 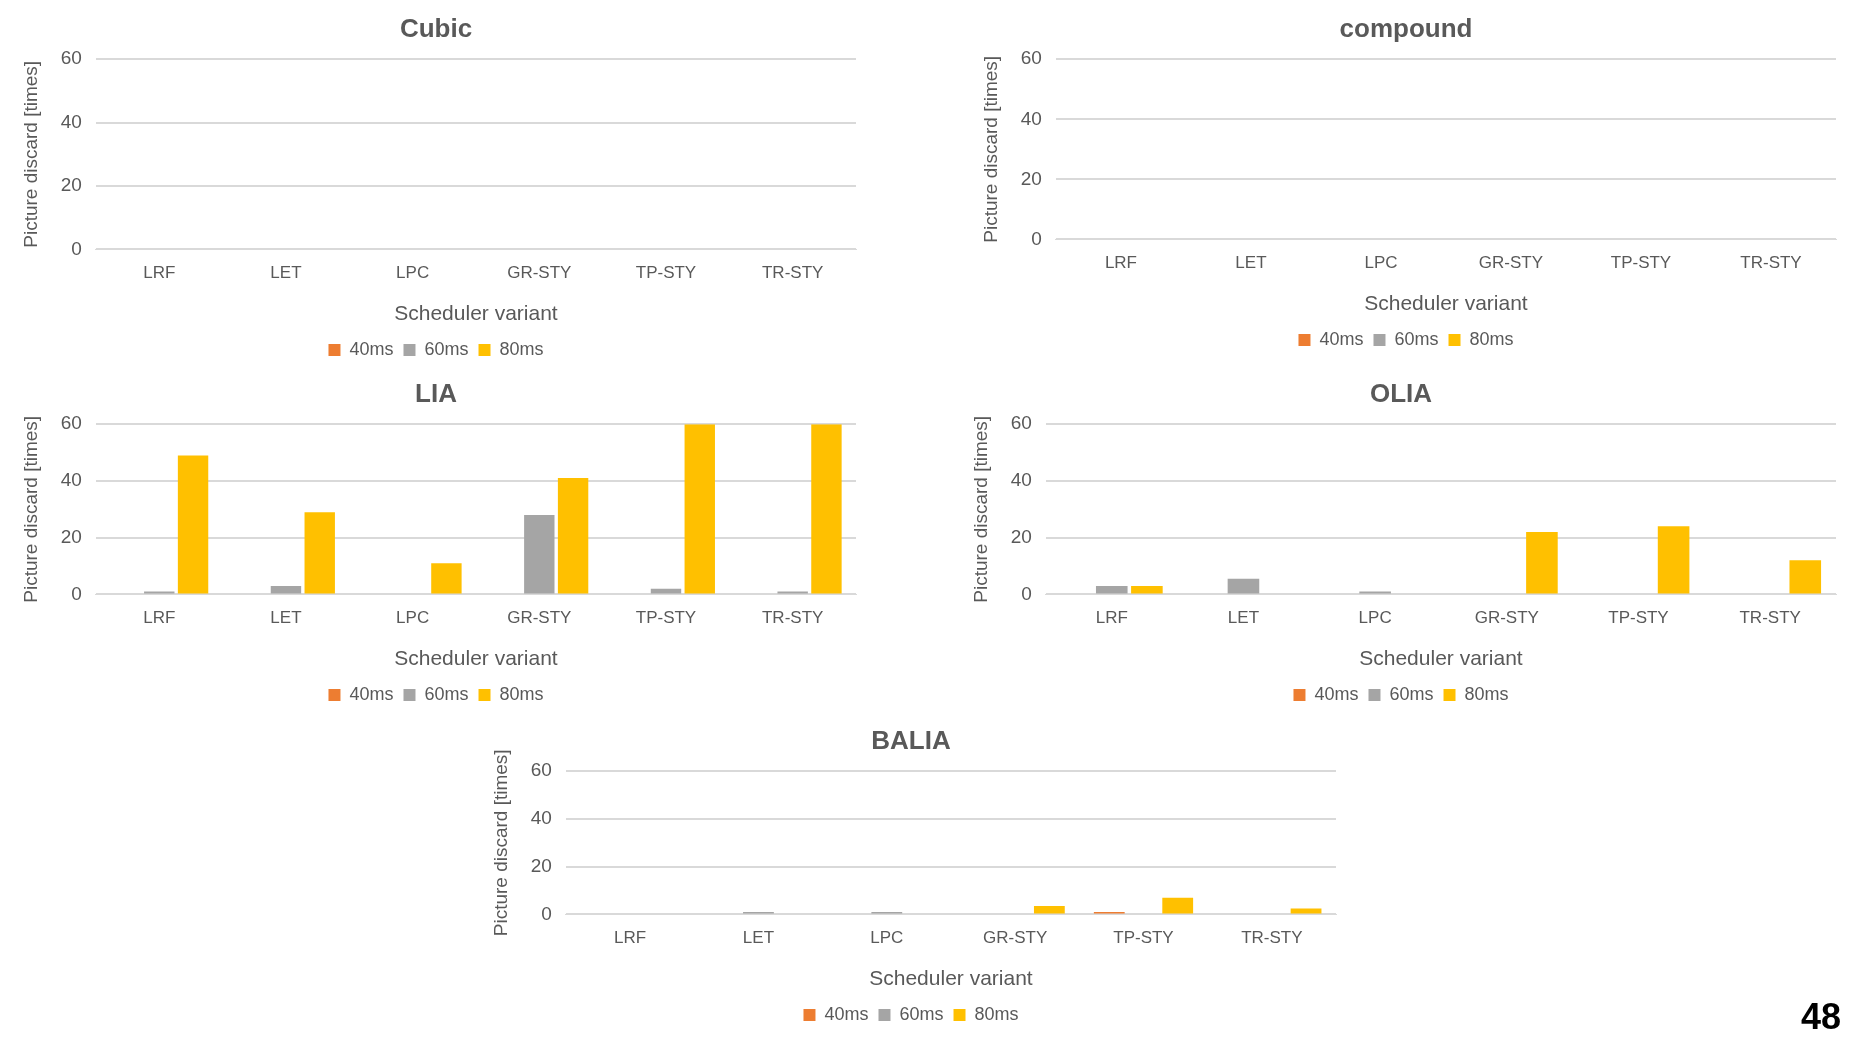 What do you see at coordinates (436, 27) in the screenshot?
I see `chart-title: Cubic` at bounding box center [436, 27].